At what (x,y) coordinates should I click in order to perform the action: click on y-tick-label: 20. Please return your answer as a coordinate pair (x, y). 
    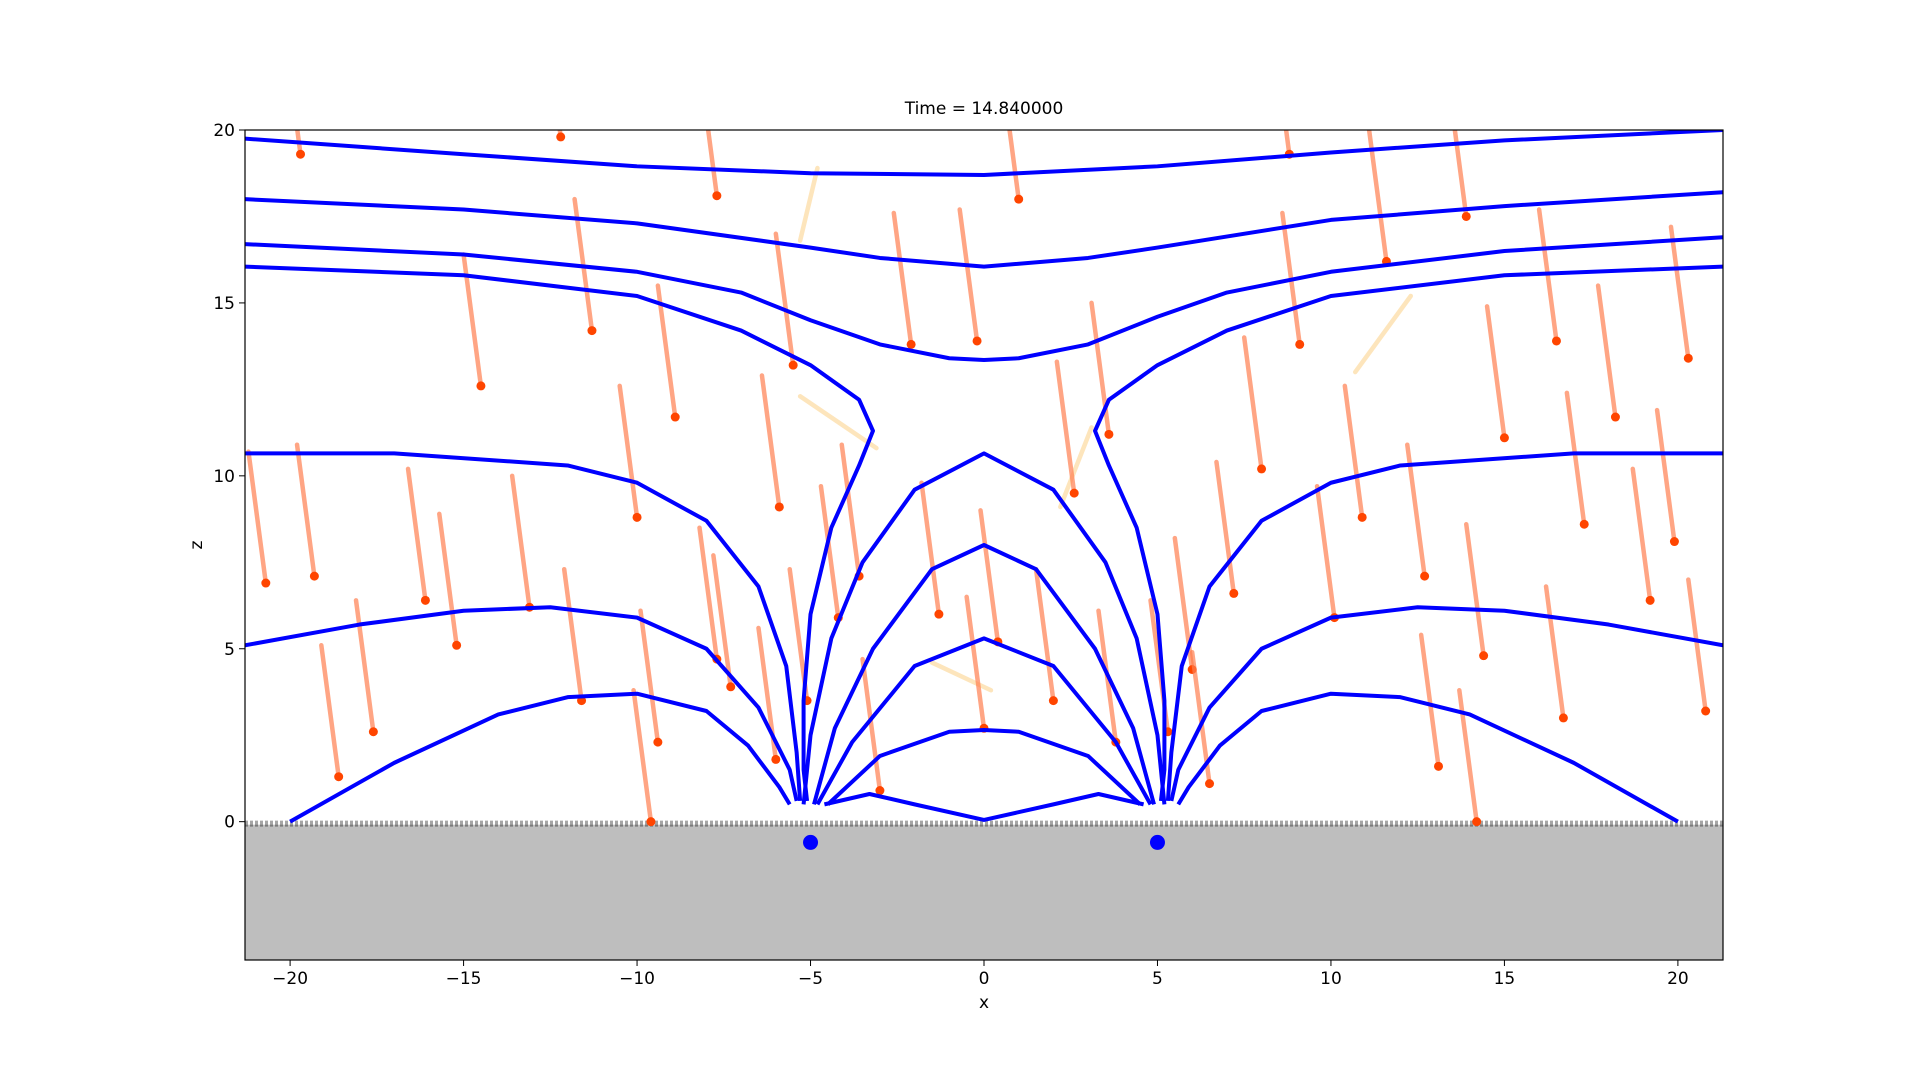
    Looking at the image, I should click on (224, 131).